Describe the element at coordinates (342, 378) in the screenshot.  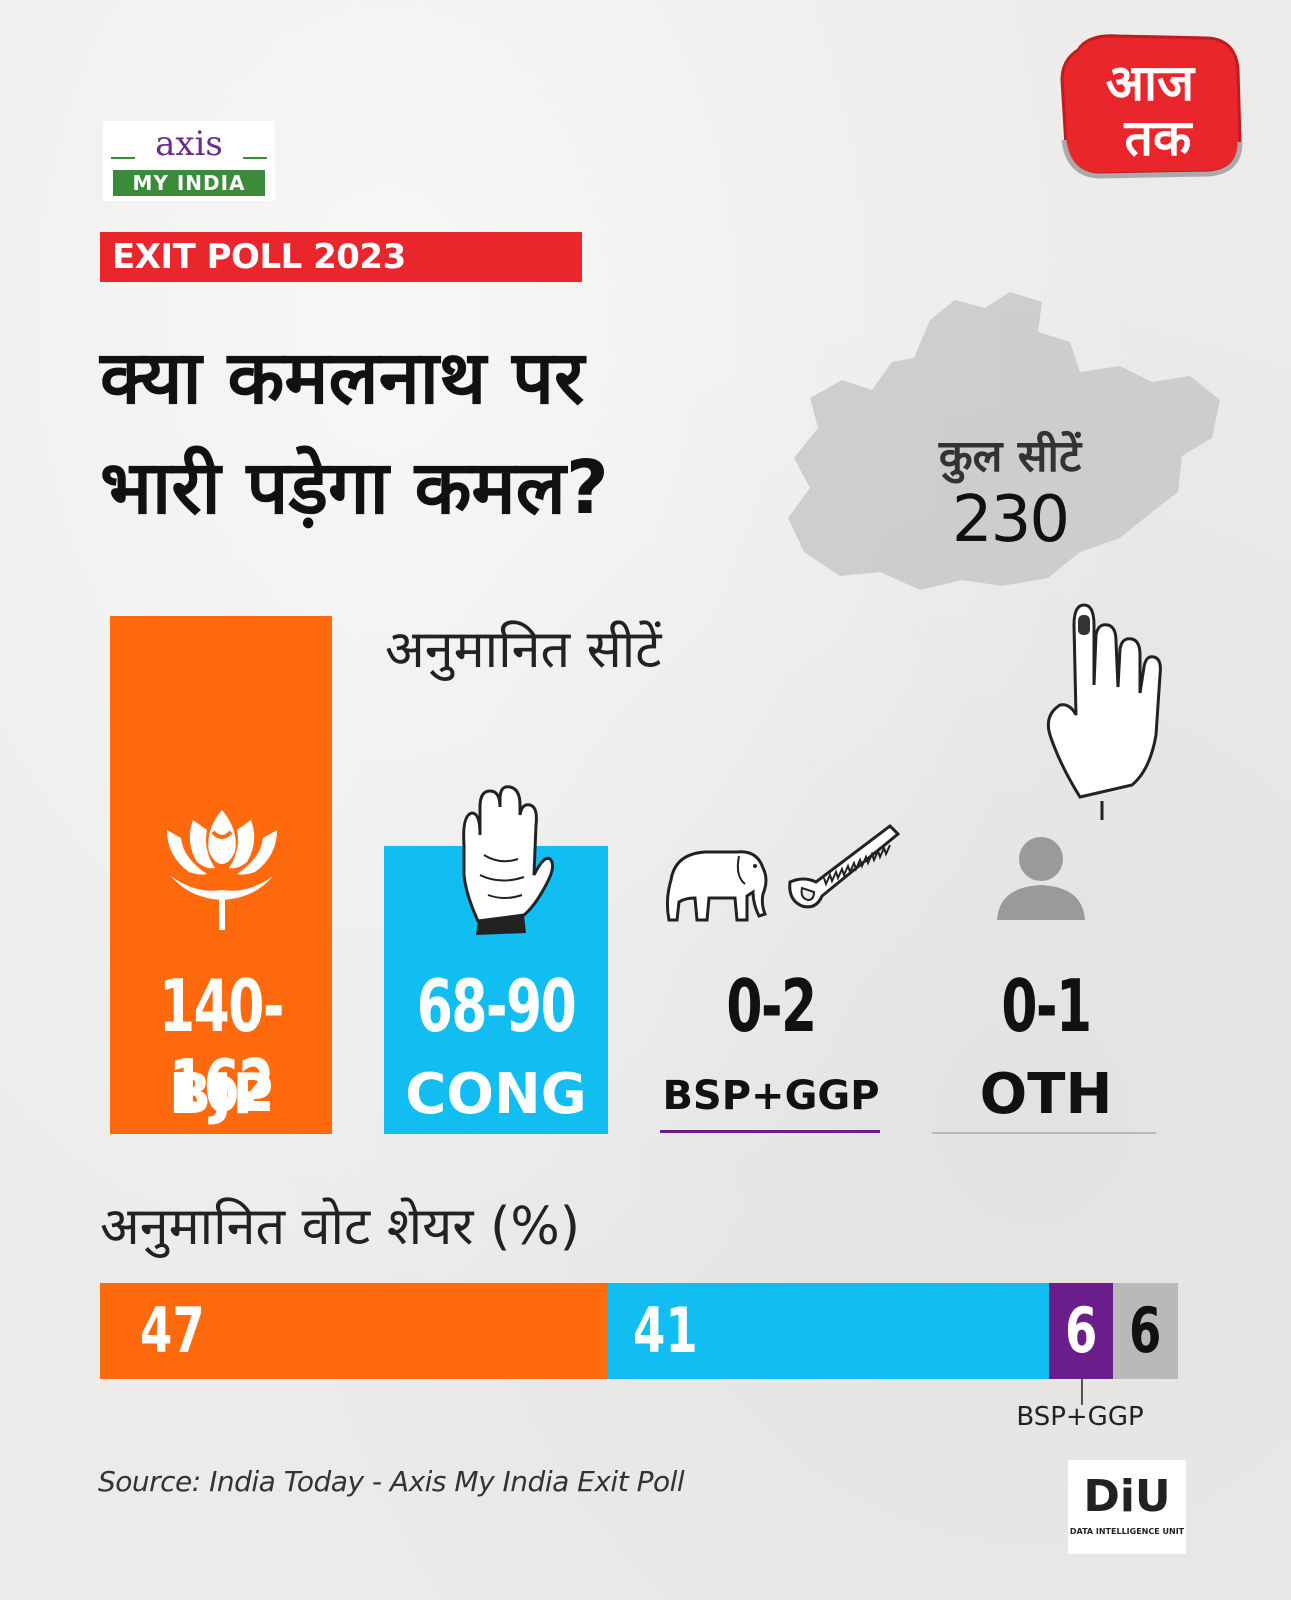
I see `headline-line-1: क्या कमलनाथ पर` at that location.